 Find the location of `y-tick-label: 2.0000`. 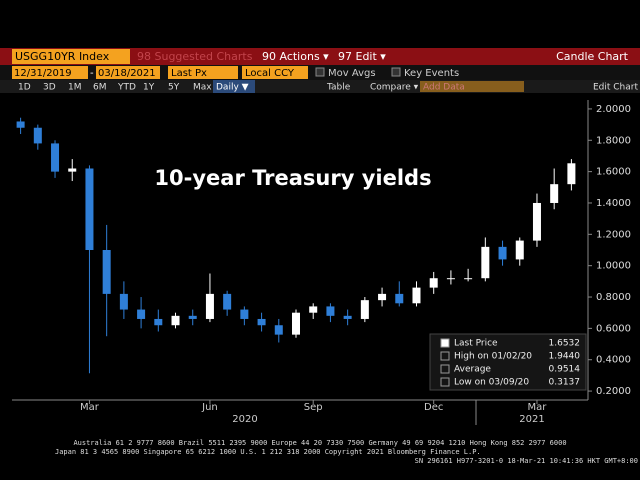

y-tick-label: 2.0000 is located at coordinates (613, 109).